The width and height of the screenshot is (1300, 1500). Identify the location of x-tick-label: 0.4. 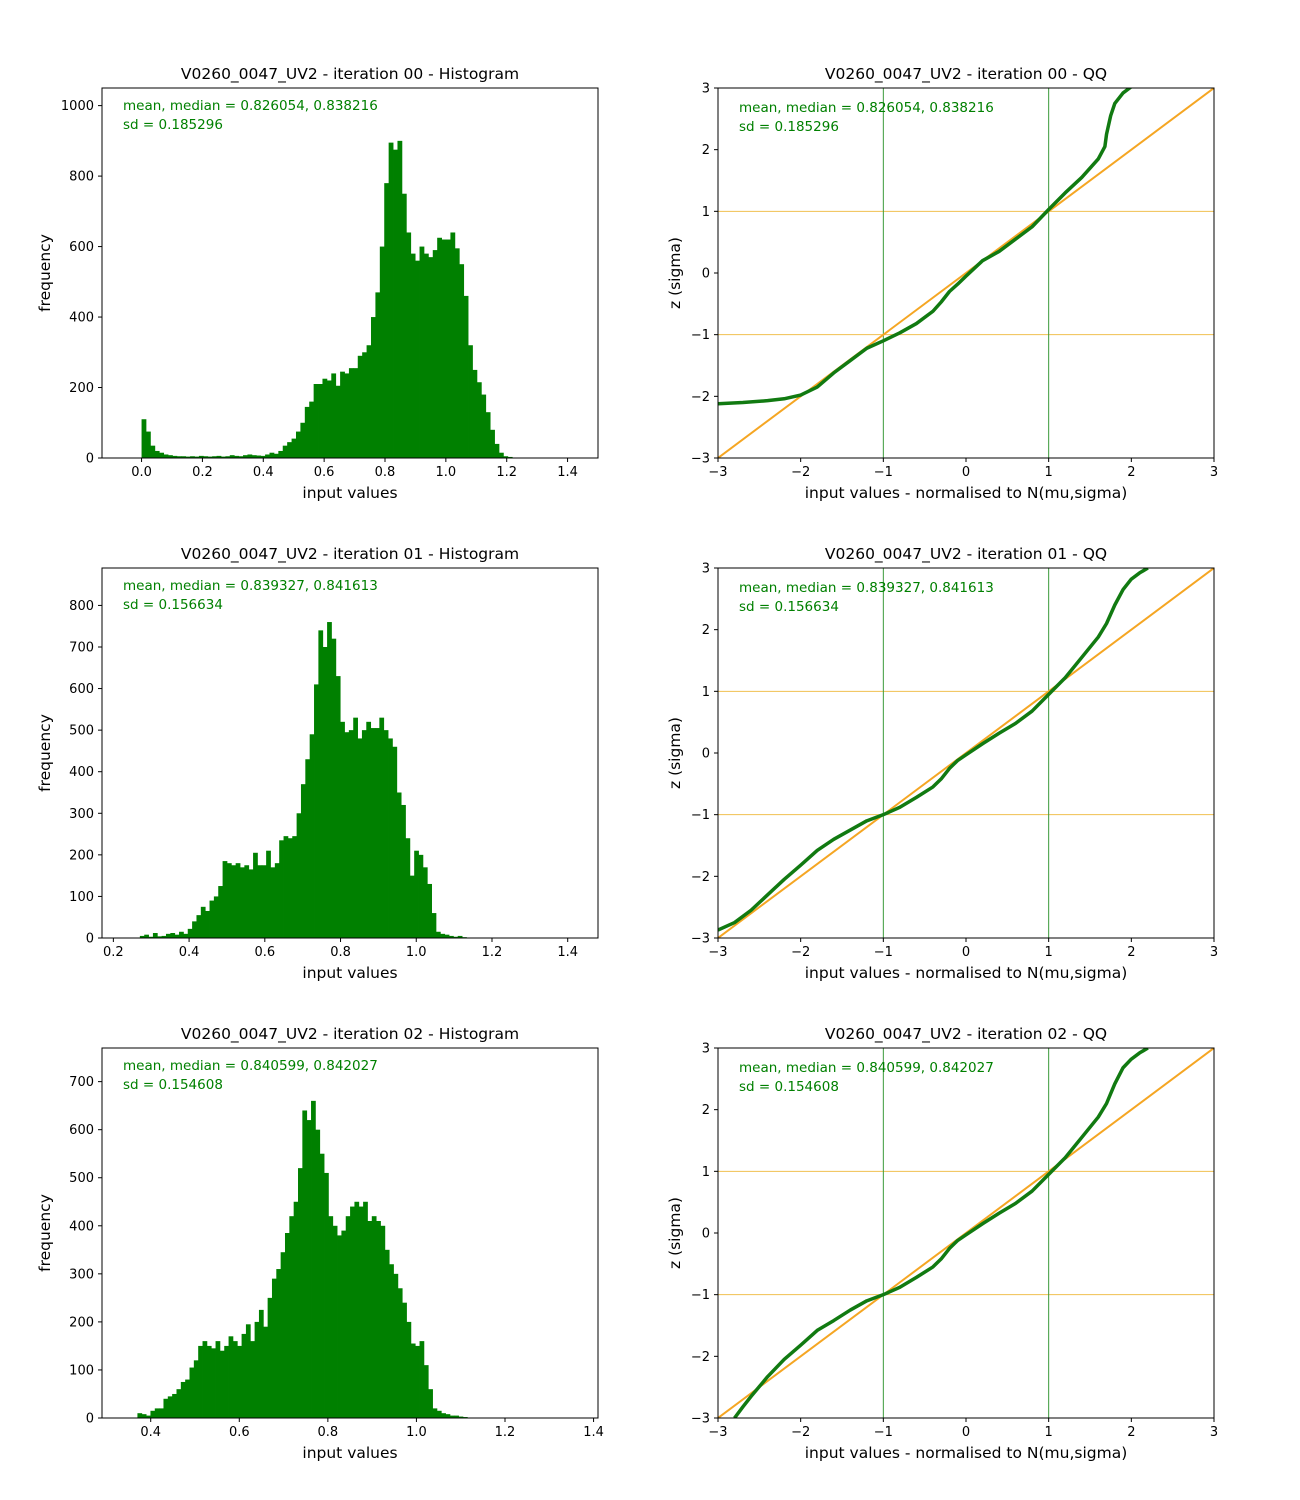
(150, 1432).